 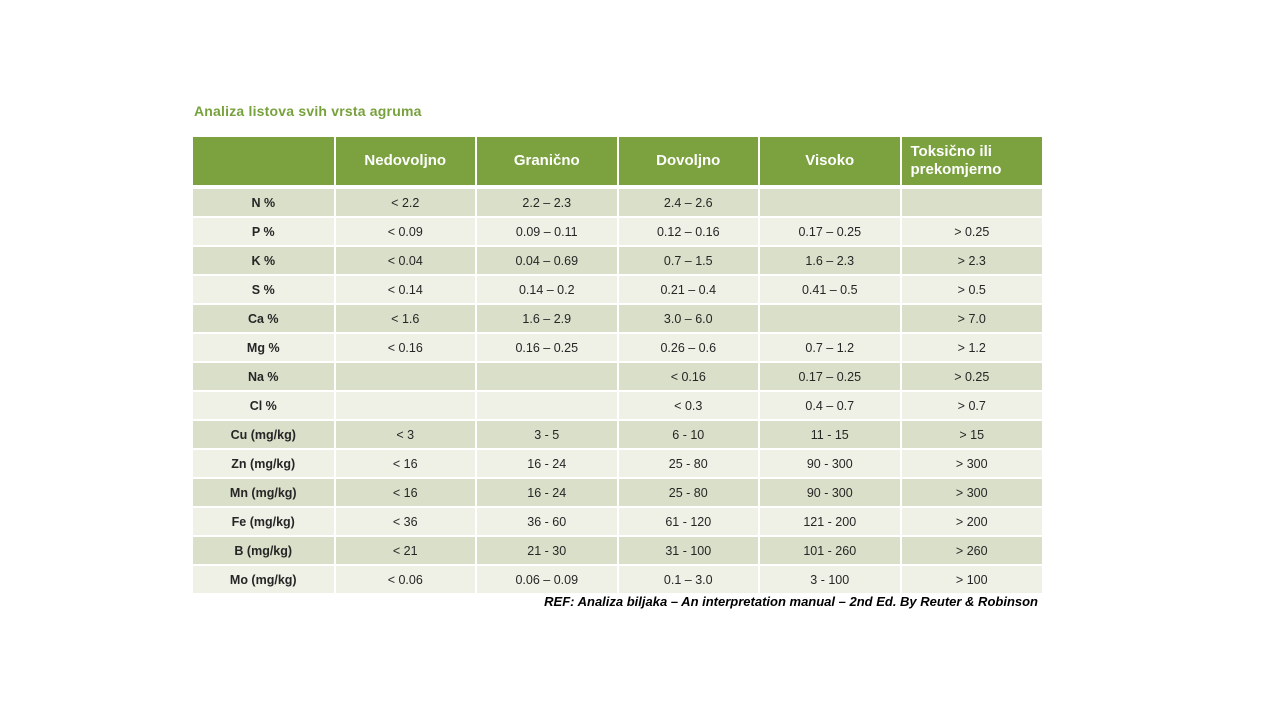 I want to click on row-label: Zn (mg/kg), so click(x=264, y=463).